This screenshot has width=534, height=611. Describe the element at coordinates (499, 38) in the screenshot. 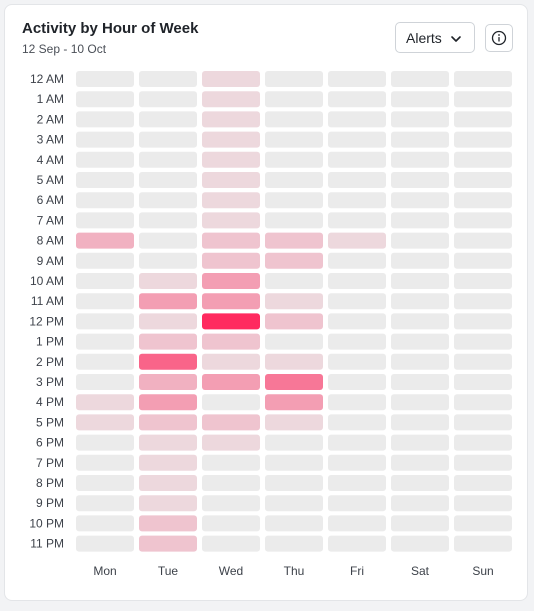

I see `info-button` at that location.